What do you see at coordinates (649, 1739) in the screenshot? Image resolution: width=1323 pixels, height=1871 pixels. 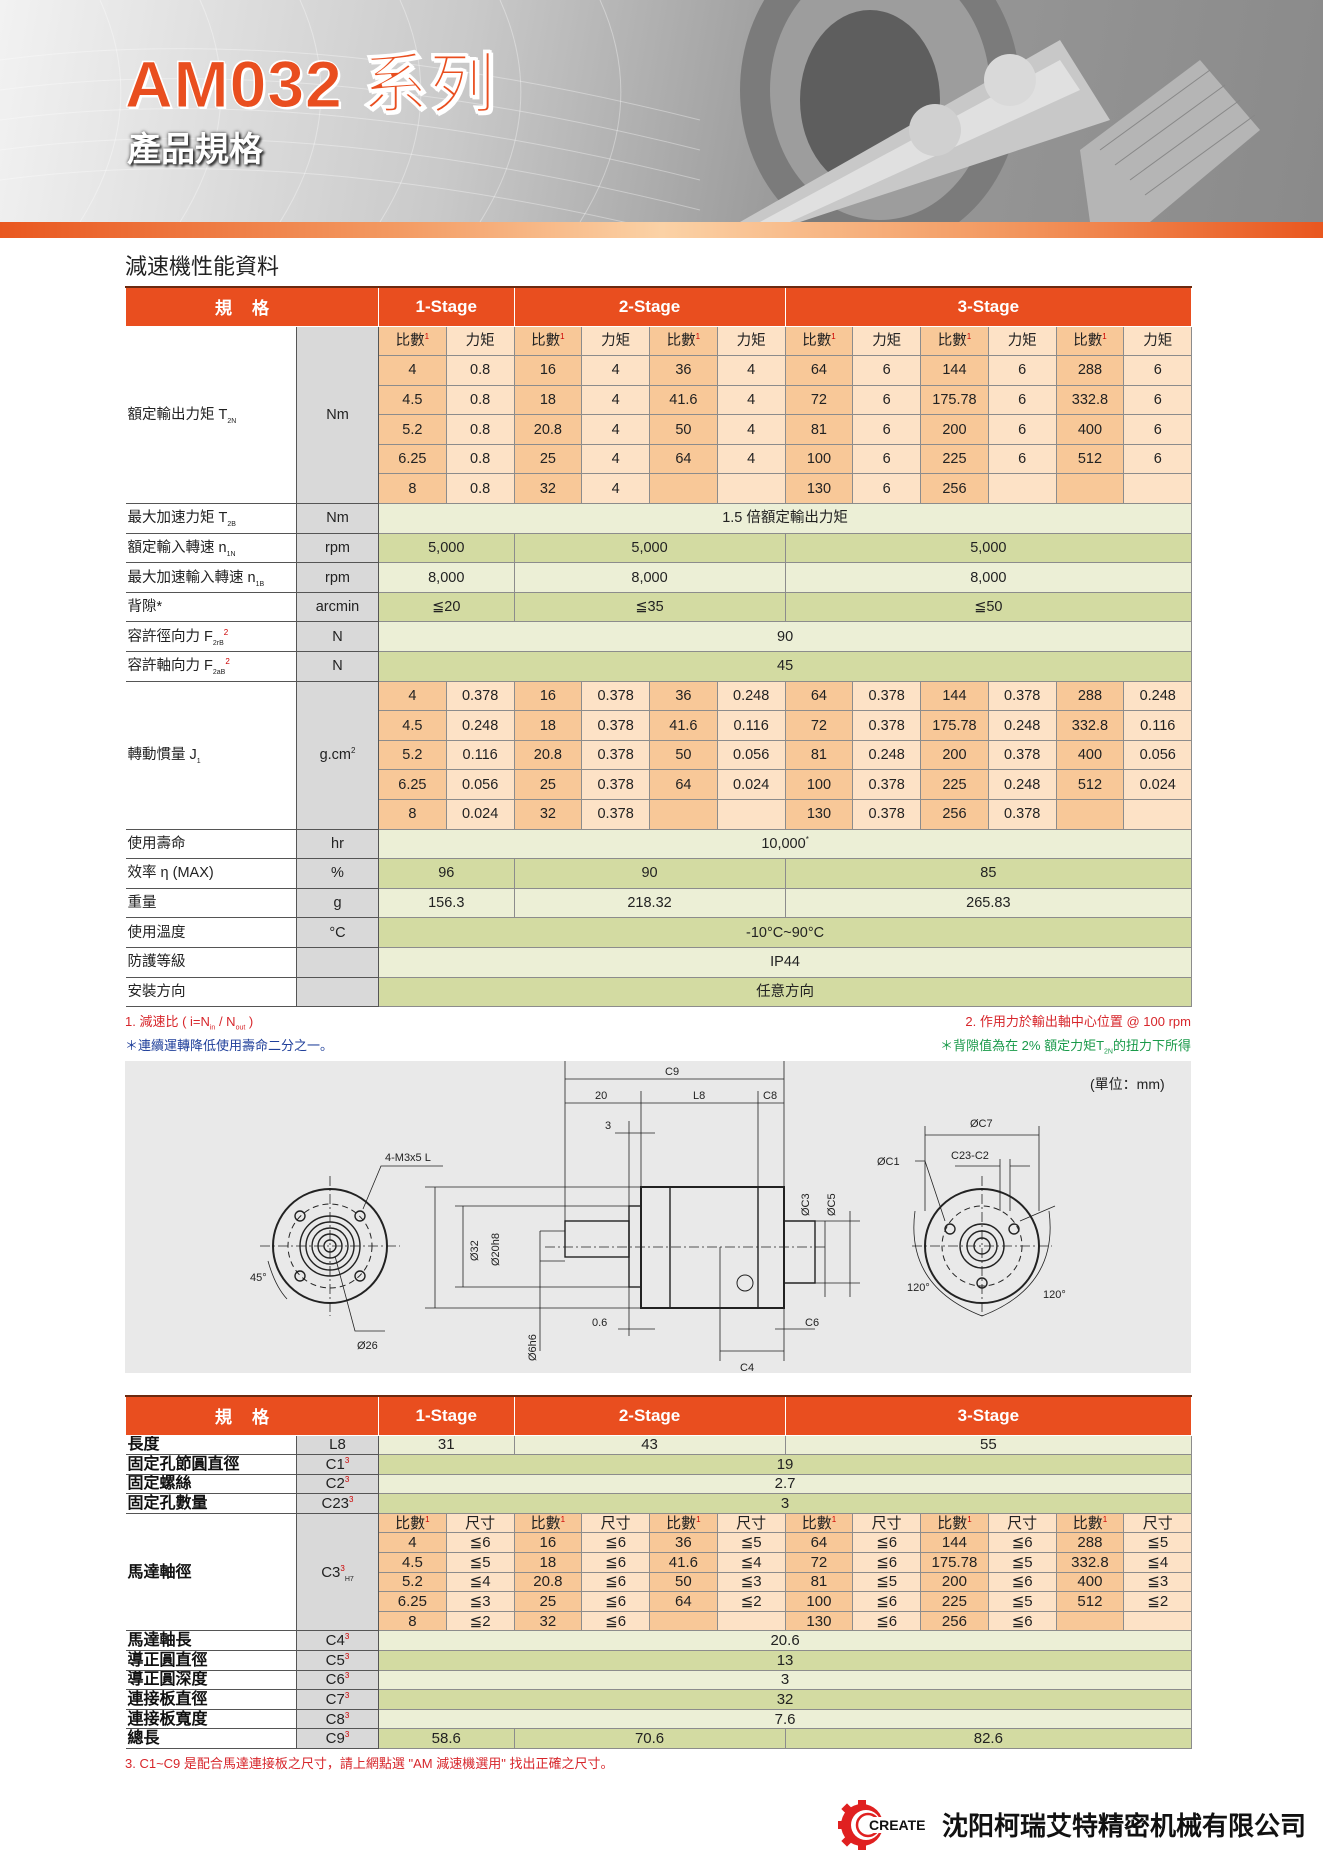 I see `value-text: 70.6` at bounding box center [649, 1739].